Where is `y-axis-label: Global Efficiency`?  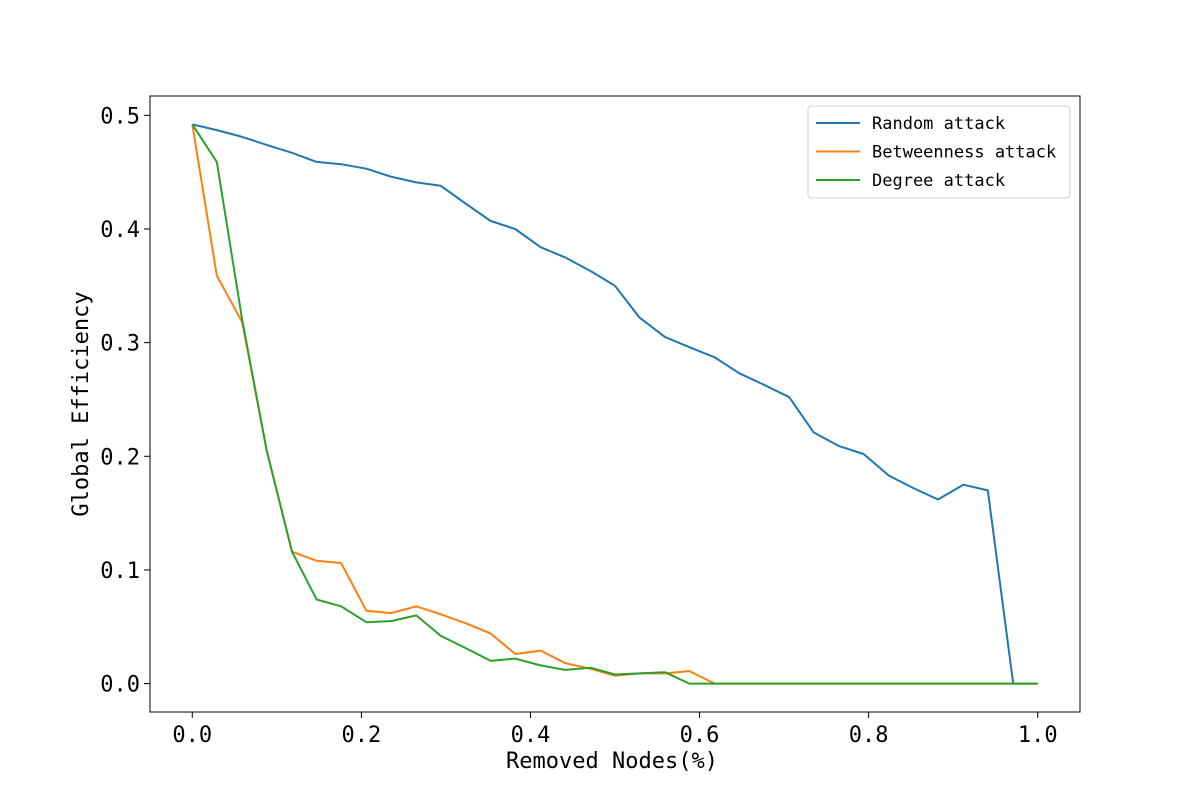
y-axis-label: Global Efficiency is located at coordinates (81, 403).